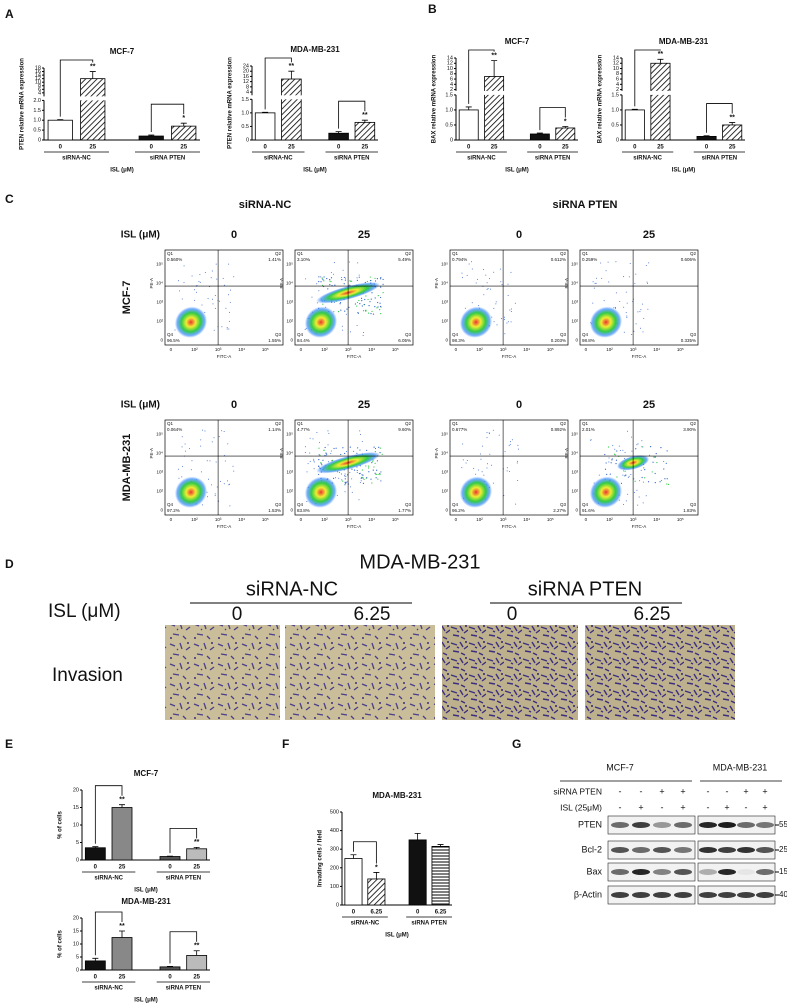 This screenshot has width=787, height=1003. I want to click on quadrant-name: Q2, so click(563, 423).